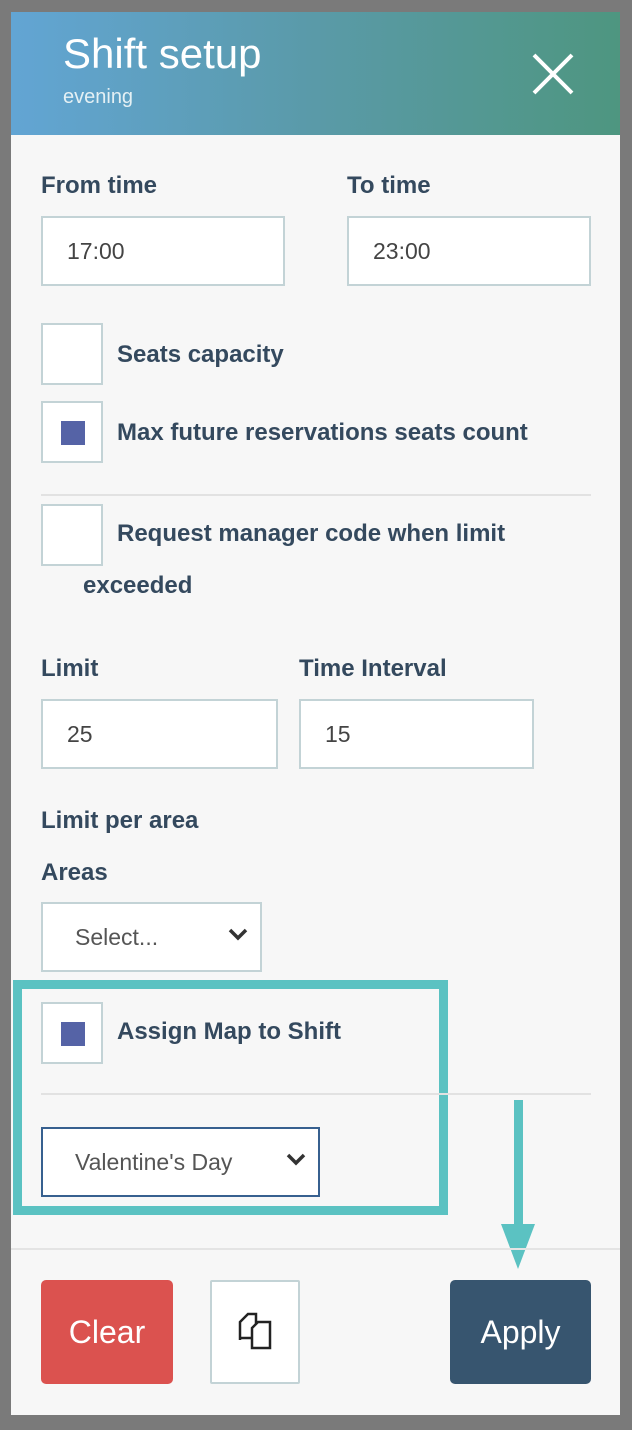 This screenshot has height=1430, width=632. I want to click on map-select: Valentine's Day, so click(180, 1162).